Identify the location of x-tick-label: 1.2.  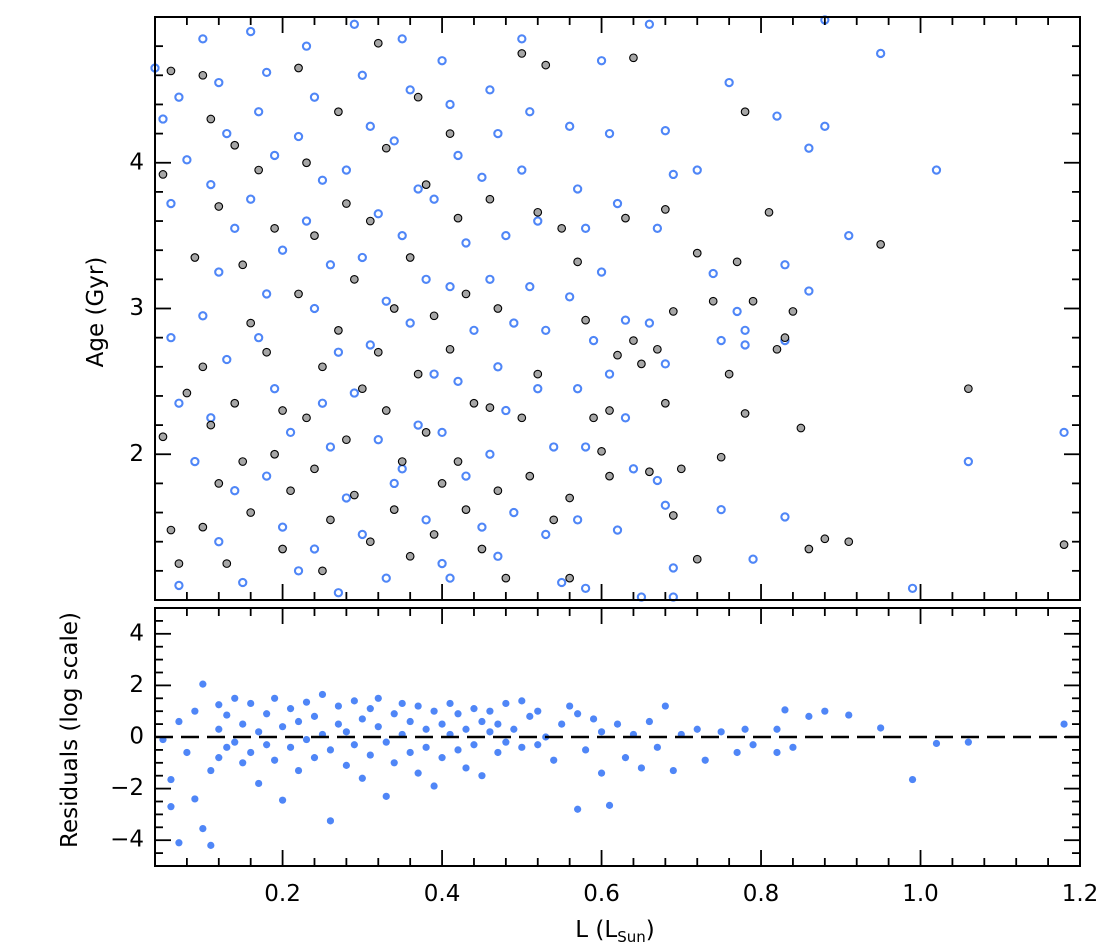
(1080, 894).